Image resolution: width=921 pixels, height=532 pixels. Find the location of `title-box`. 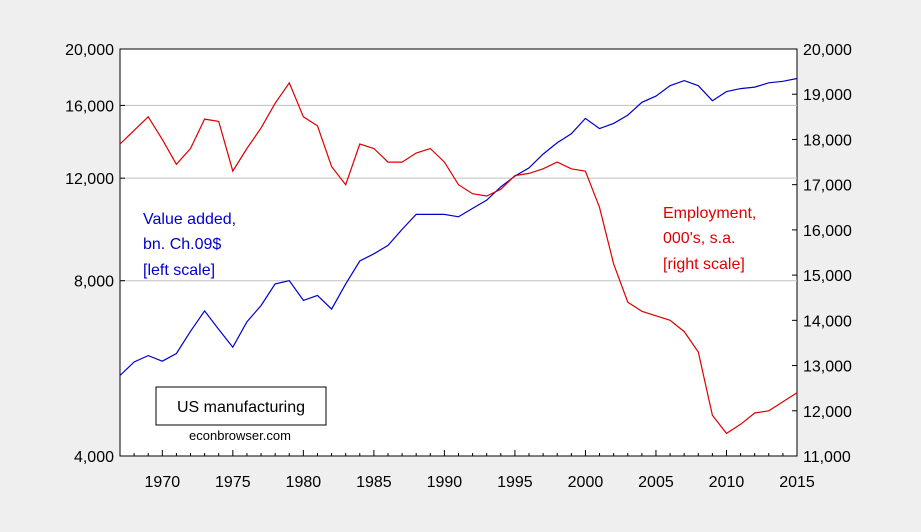

title-box is located at coordinates (241, 406).